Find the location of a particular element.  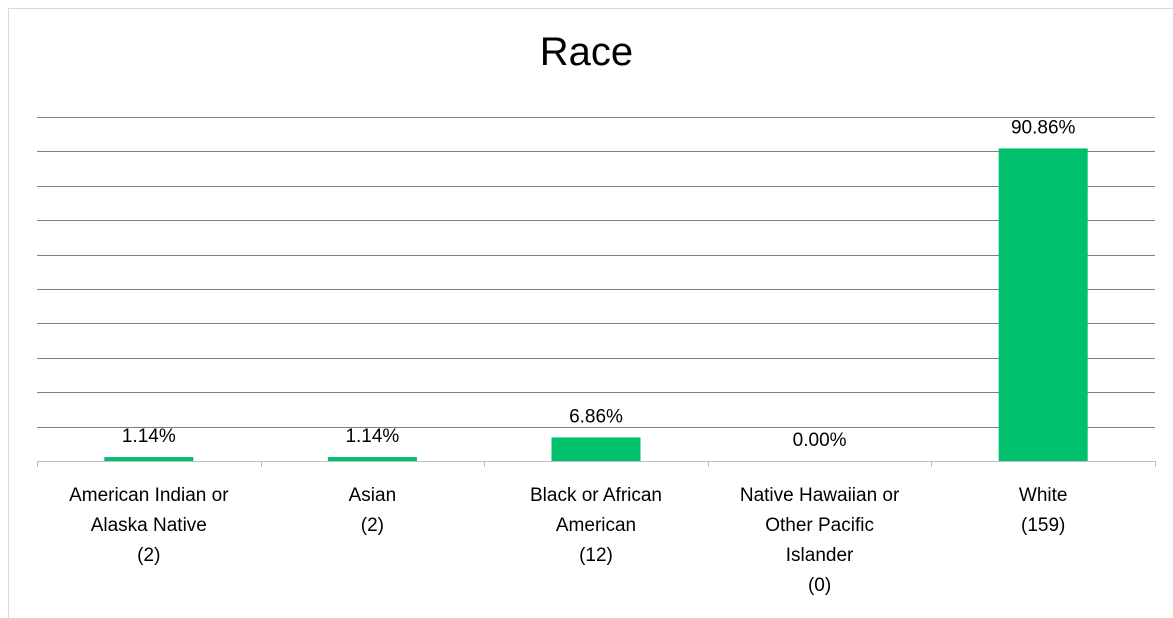

category-label: White is located at coordinates (1043, 495).